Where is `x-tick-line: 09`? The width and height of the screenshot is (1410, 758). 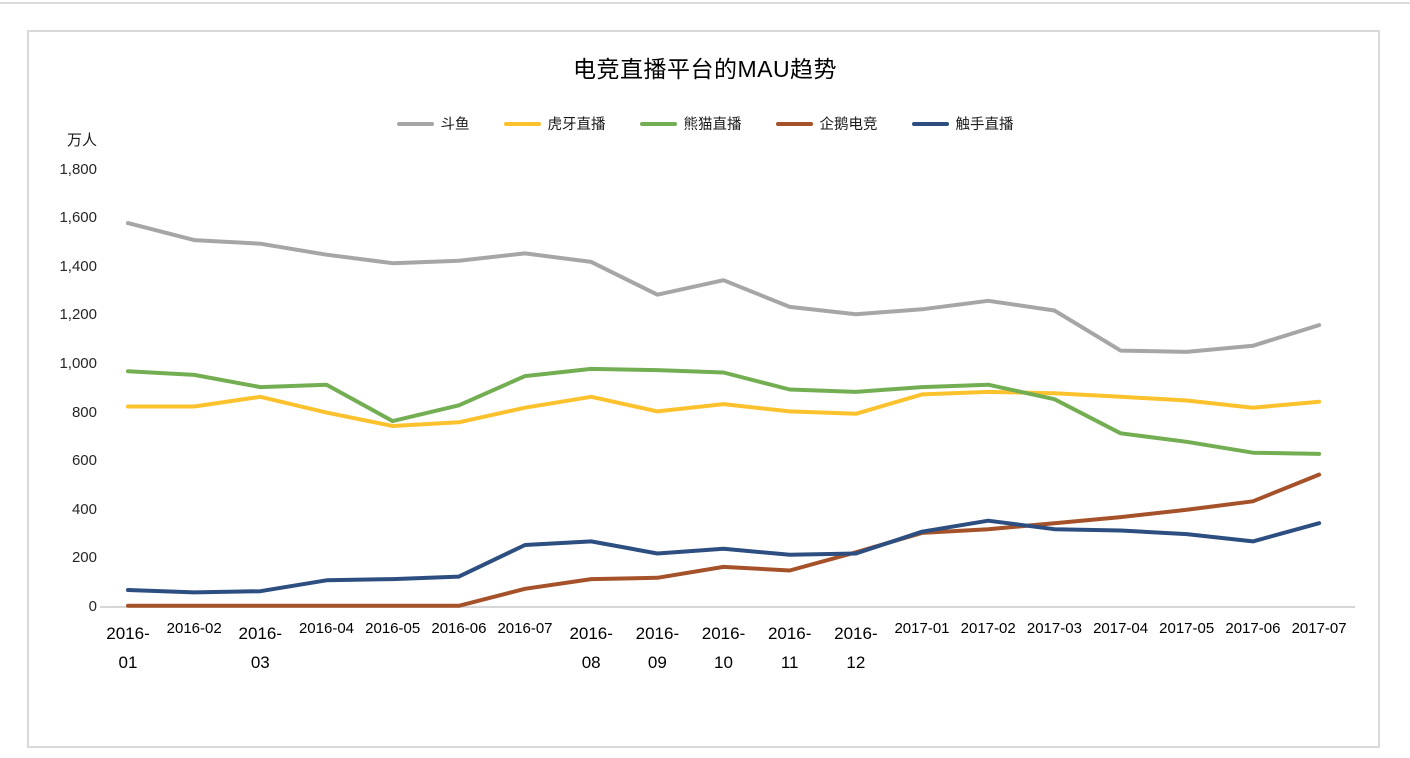
x-tick-line: 09 is located at coordinates (657, 662).